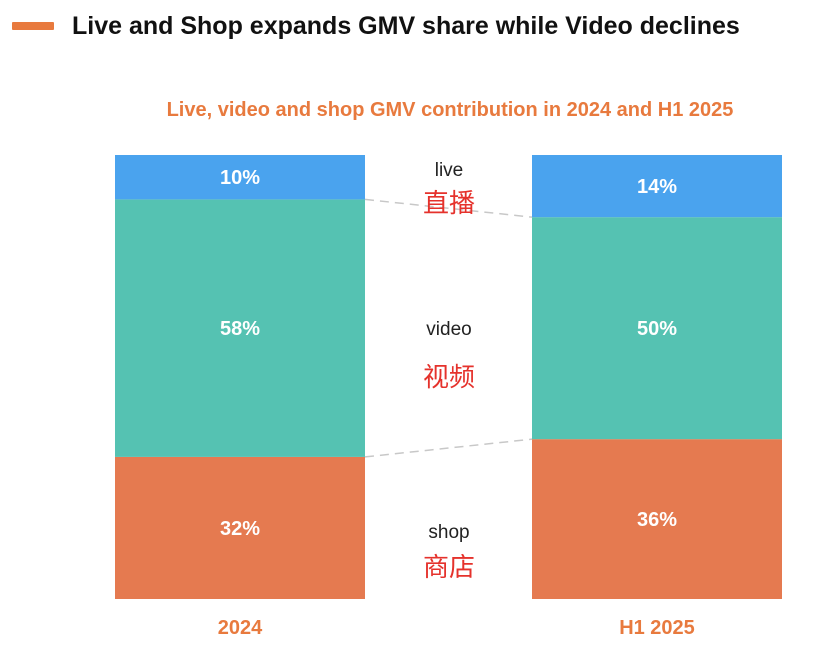 The image size is (837, 648). I want to click on legend-label-live: live, so click(449, 170).